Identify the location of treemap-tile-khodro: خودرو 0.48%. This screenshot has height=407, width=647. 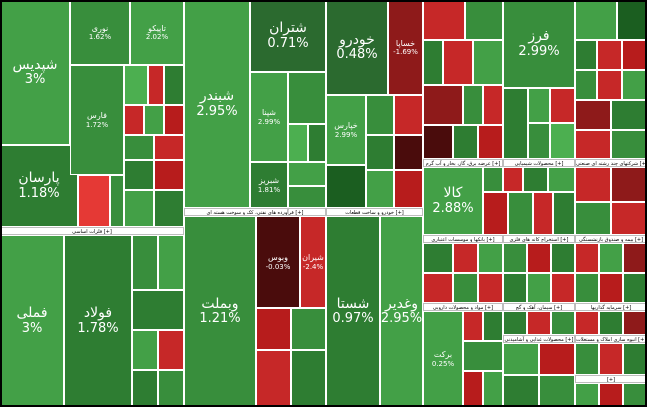
(357, 47).